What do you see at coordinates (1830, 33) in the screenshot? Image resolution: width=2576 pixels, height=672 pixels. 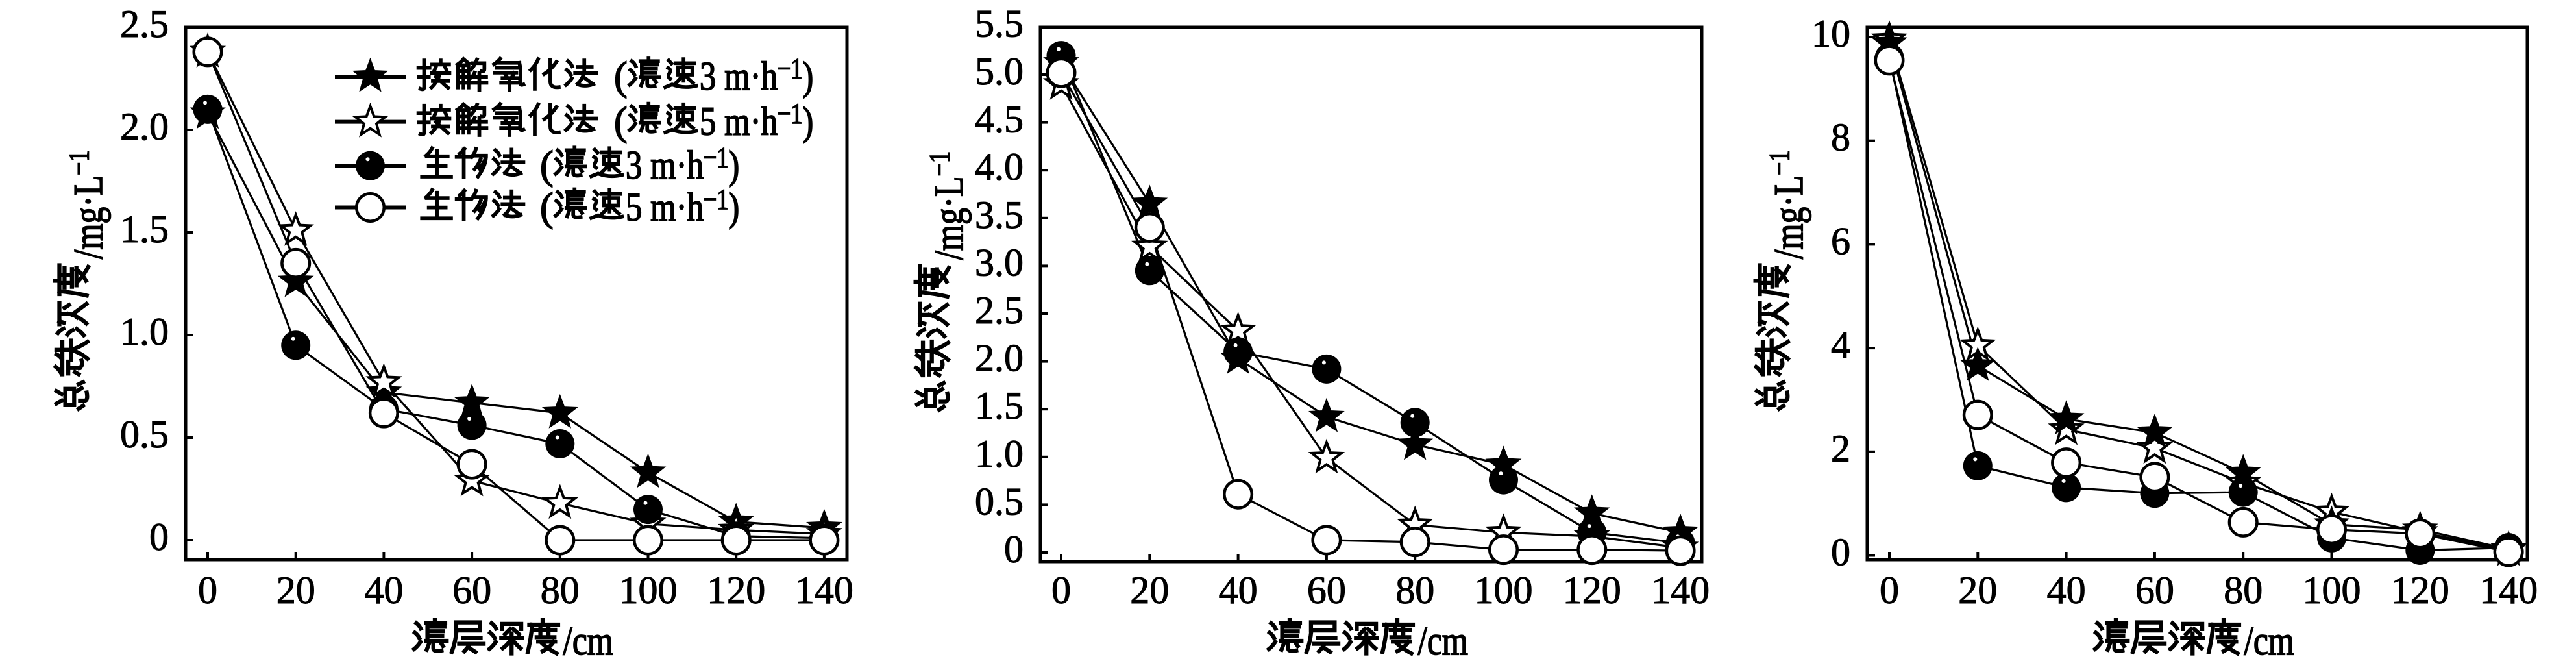 I see `svg-text: 10` at bounding box center [1830, 33].